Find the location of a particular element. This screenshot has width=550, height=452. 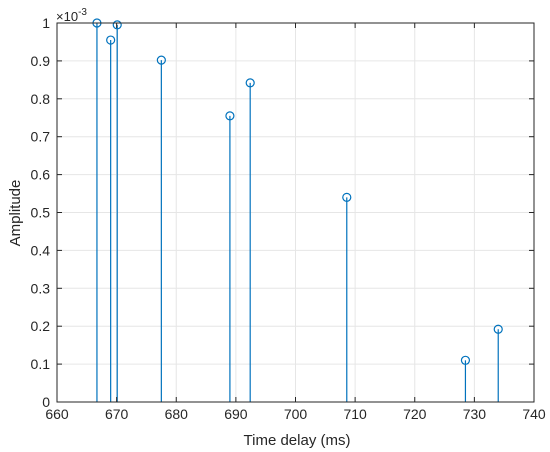

y-tick-label: 0.2 is located at coordinates (41, 326).